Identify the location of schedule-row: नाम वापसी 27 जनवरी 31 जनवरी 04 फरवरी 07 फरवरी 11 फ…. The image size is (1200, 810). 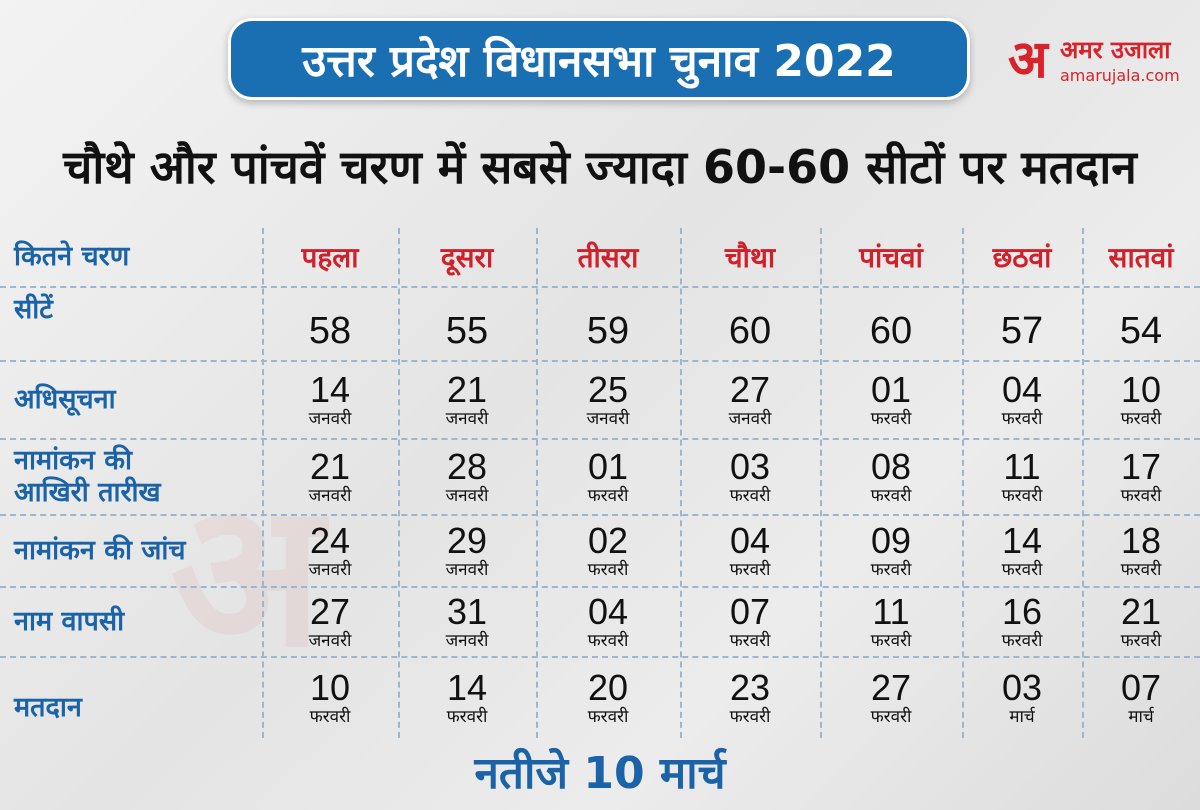
(600, 623).